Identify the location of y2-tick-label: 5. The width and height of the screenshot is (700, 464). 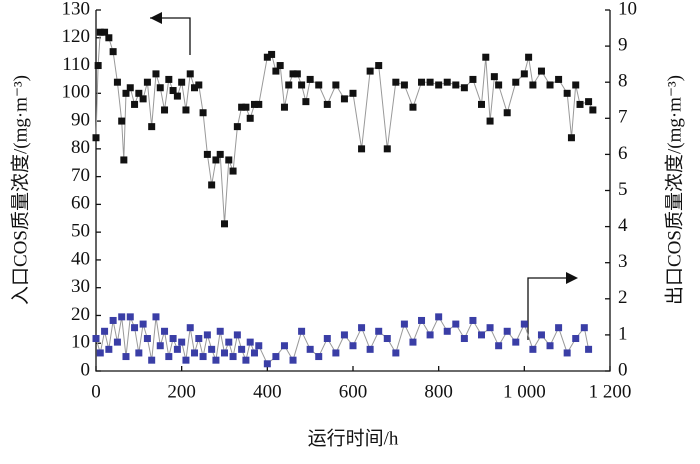
(623, 189).